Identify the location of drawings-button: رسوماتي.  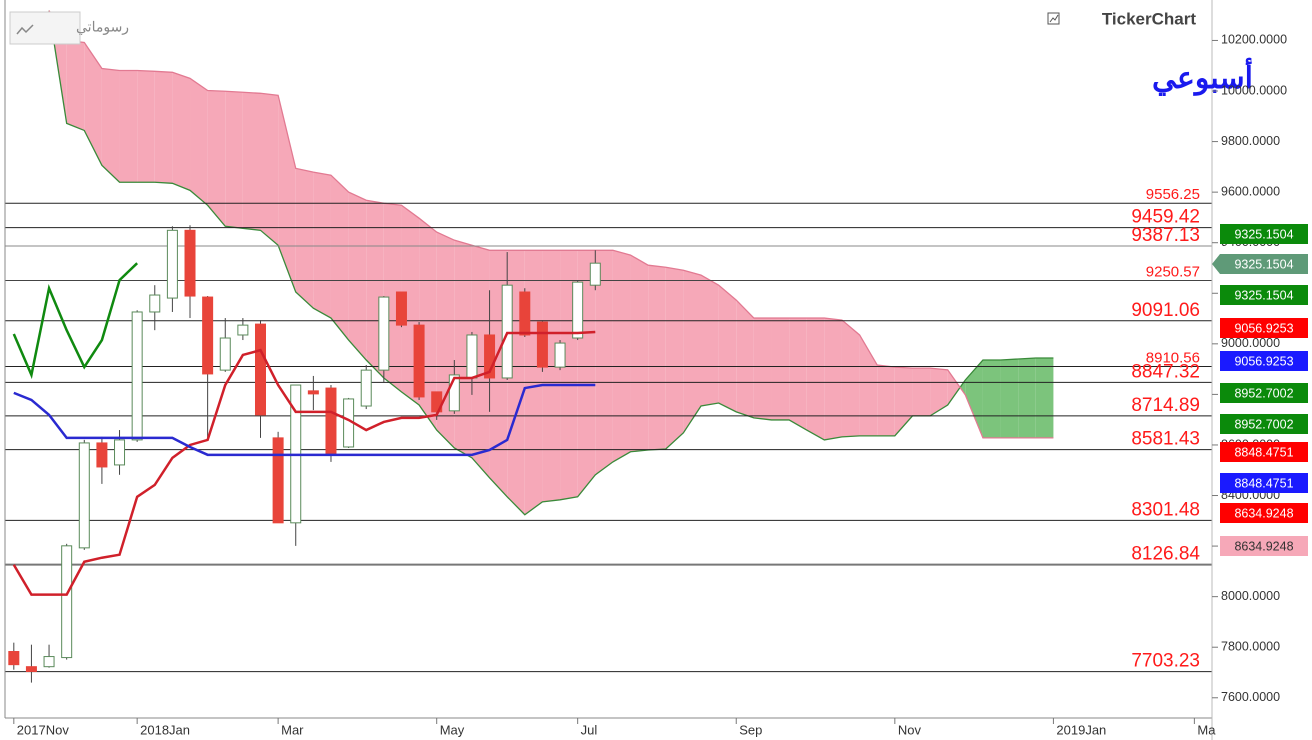
(69, 28).